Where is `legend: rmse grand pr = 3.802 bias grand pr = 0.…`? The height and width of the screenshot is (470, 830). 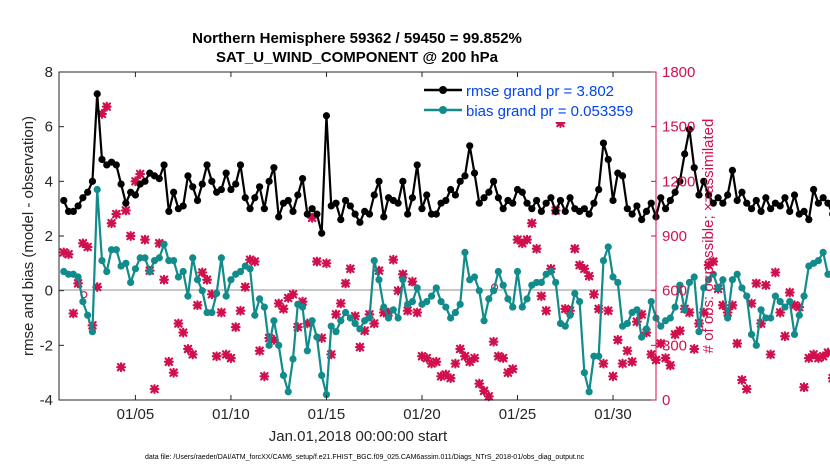
legend: rmse grand pr = 3.802 bias grand pr = 0.… is located at coordinates (535, 100).